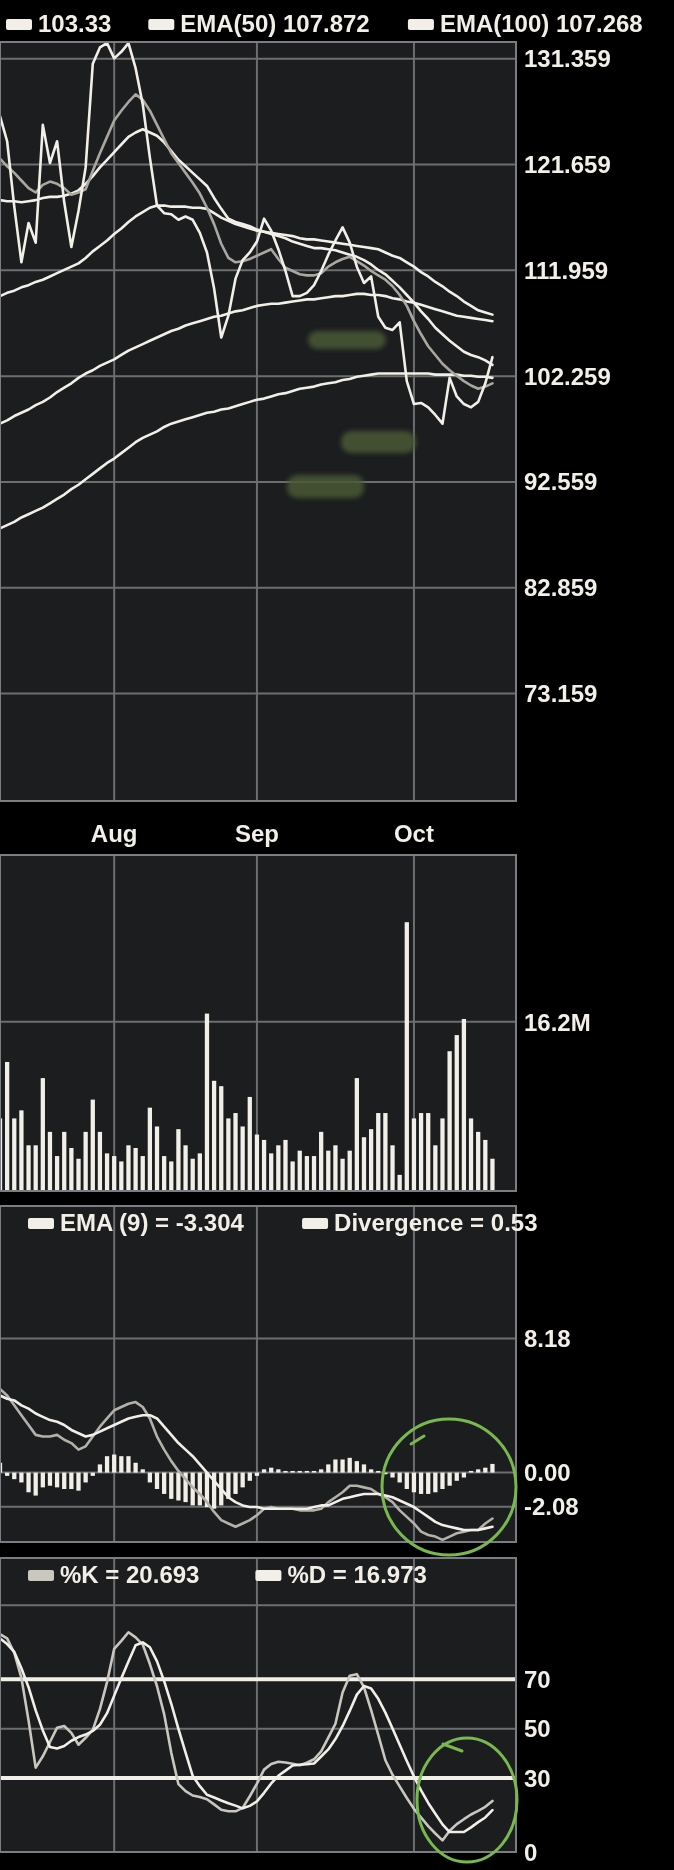 This screenshot has height=1870, width=674. What do you see at coordinates (152, 1222) in the screenshot?
I see `legend-label: EMA (9) = -3.304` at bounding box center [152, 1222].